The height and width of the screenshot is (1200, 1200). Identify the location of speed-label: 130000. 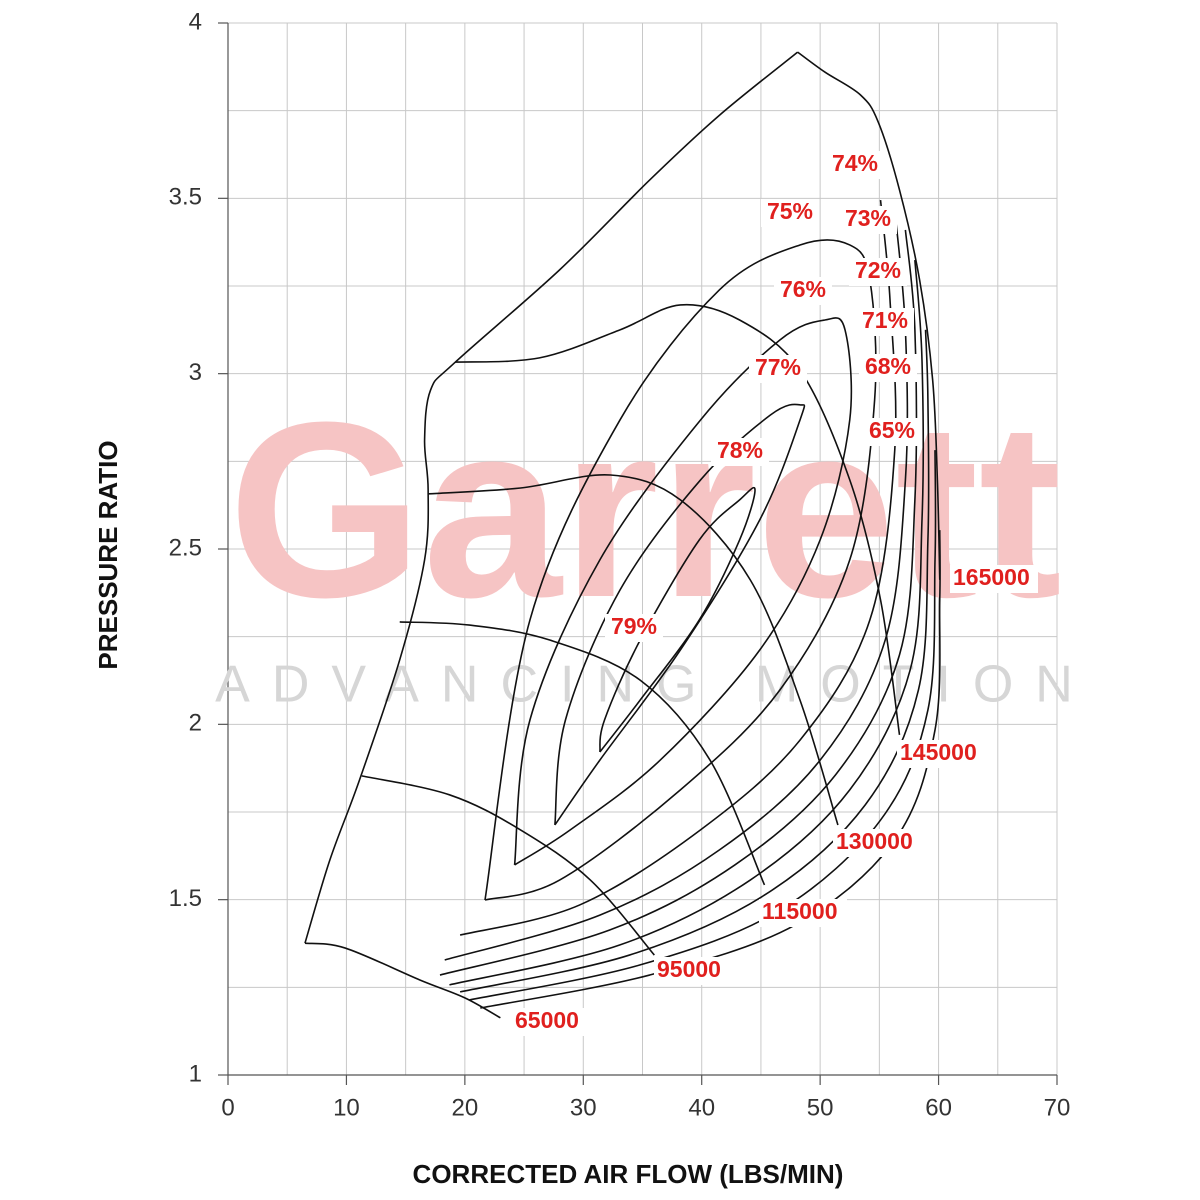
(874, 841).